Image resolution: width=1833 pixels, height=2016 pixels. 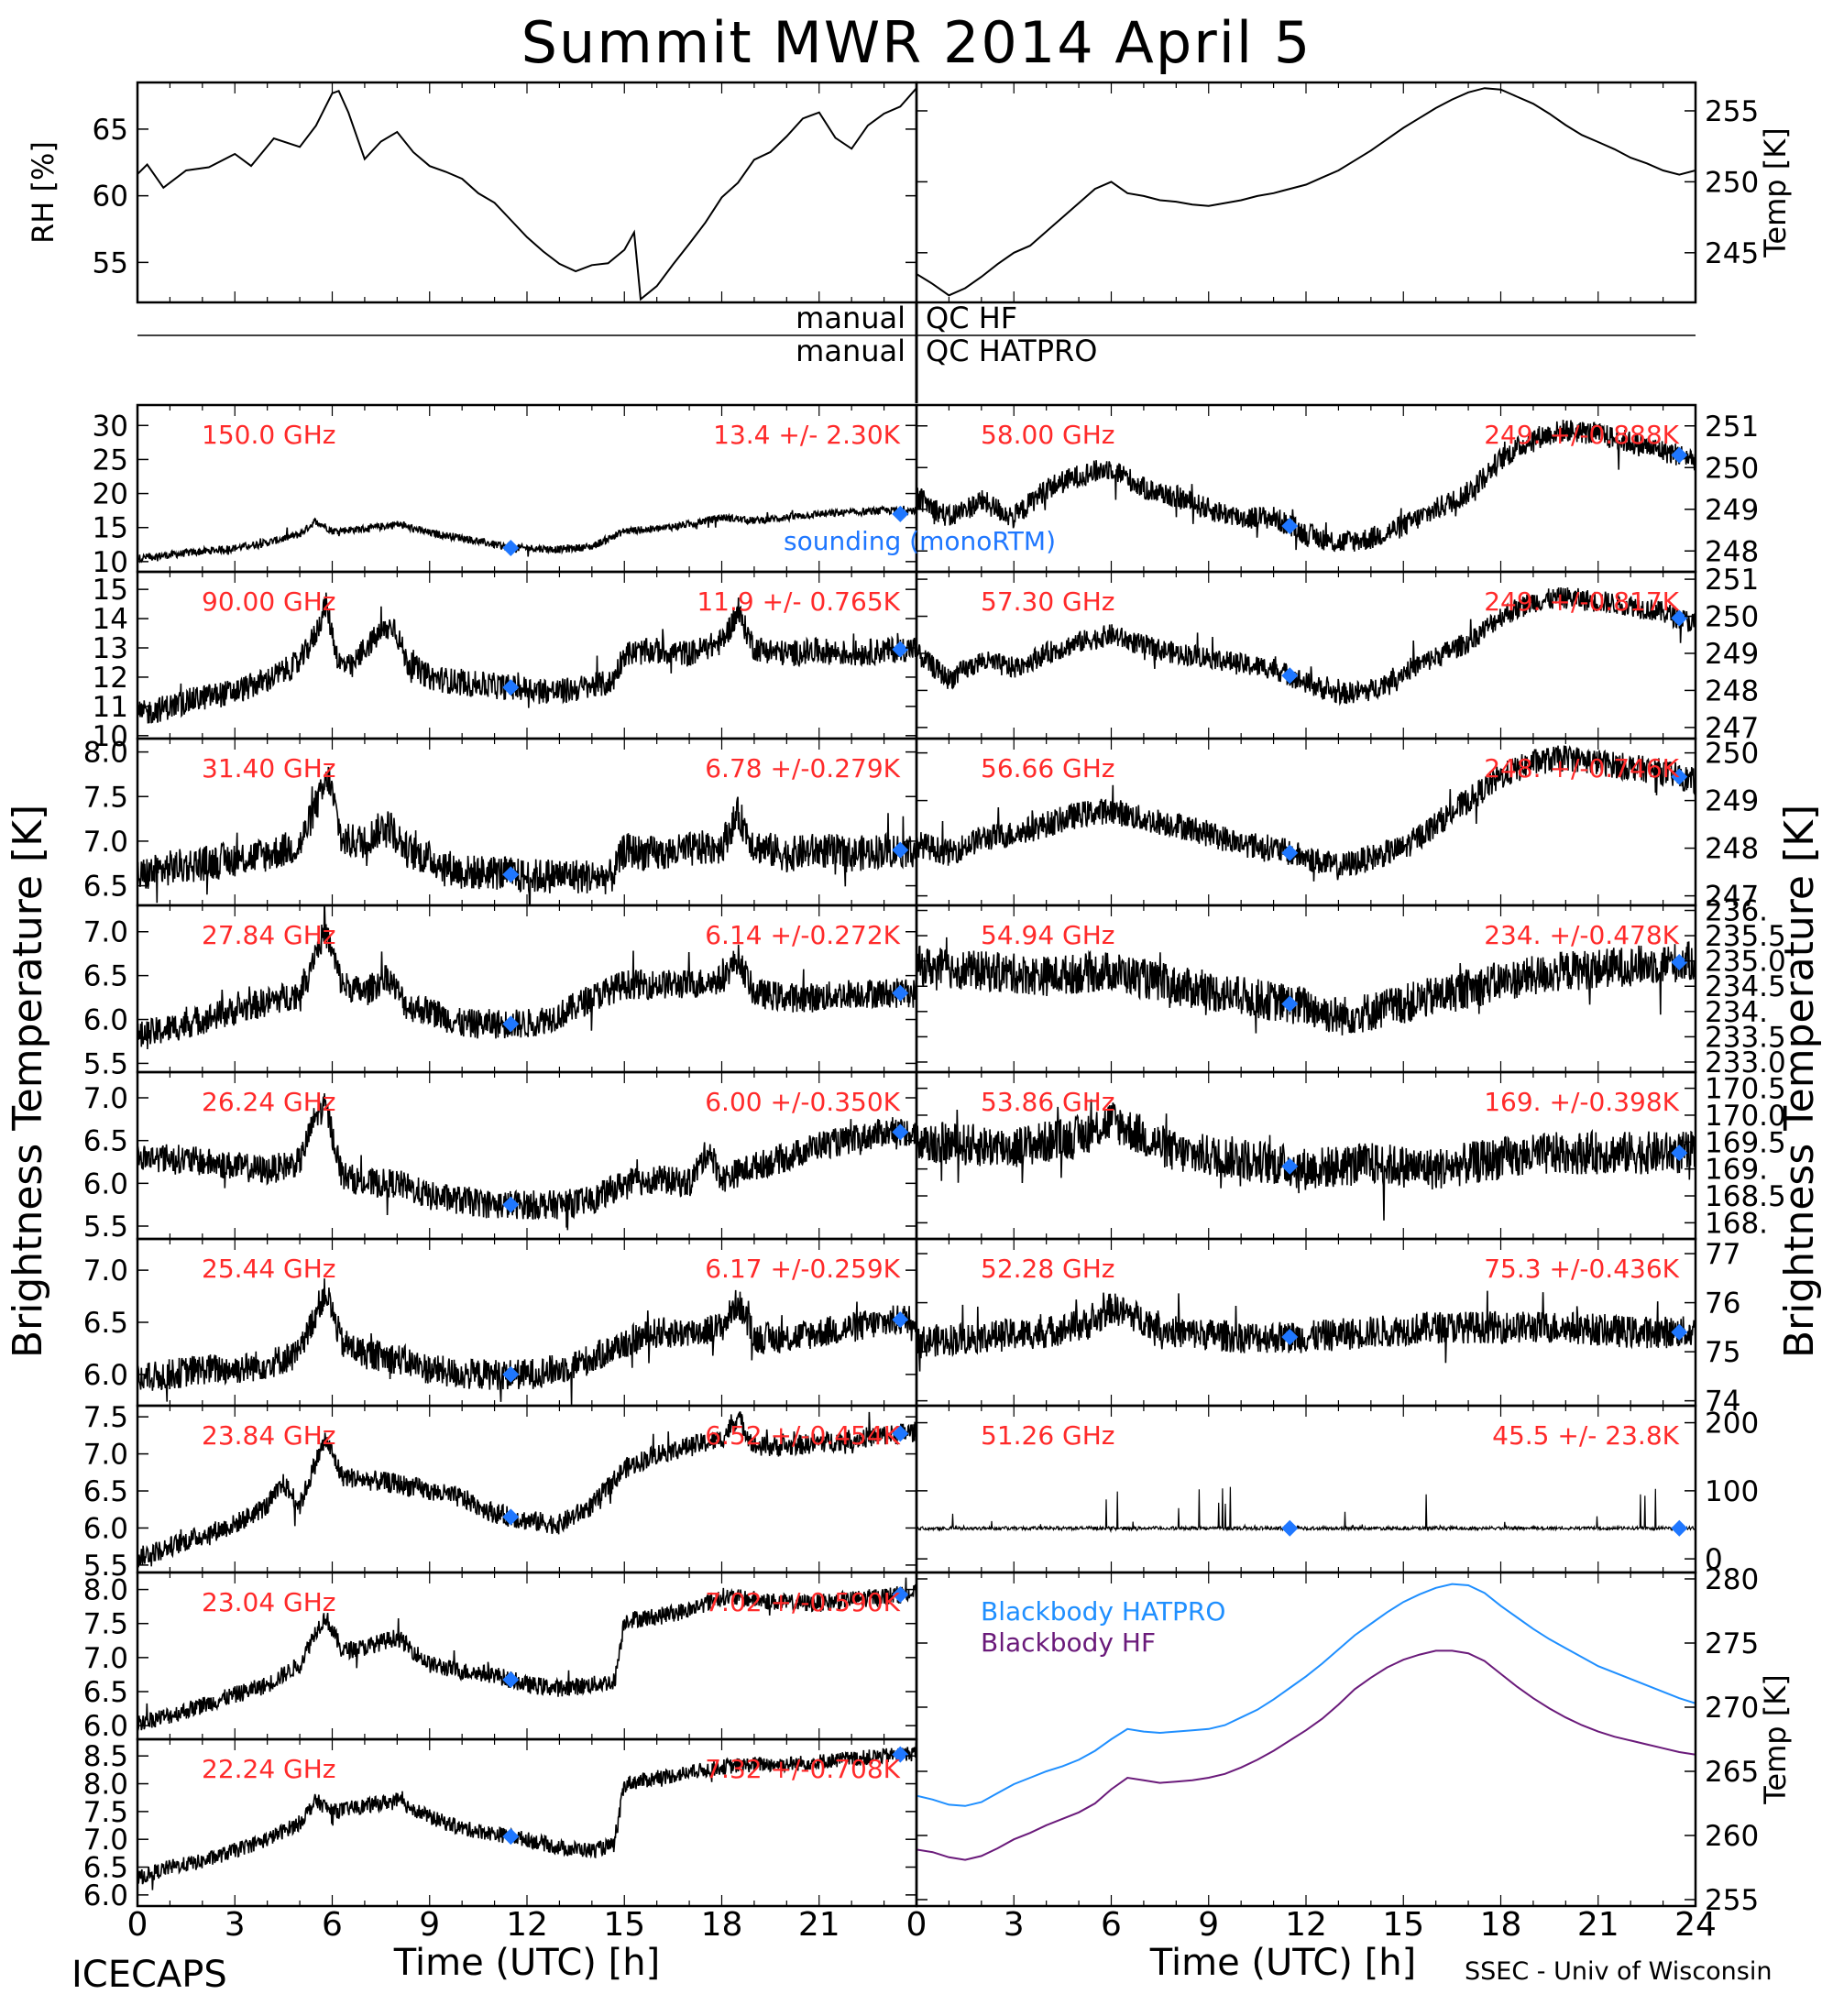 What do you see at coordinates (1732, 1772) in the screenshot?
I see `y-tick-label: 265` at bounding box center [1732, 1772].